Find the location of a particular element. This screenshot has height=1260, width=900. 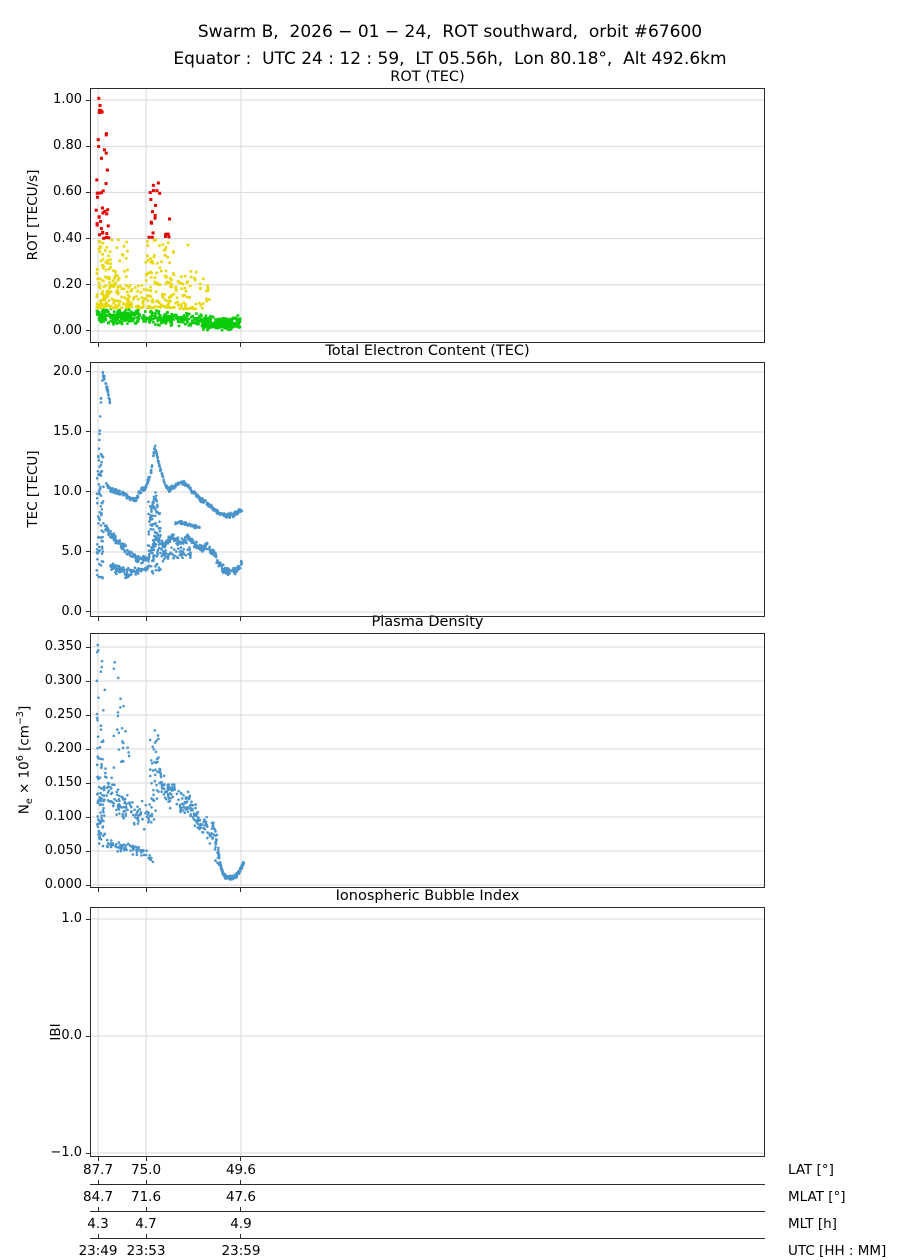

ylabel-part: e is located at coordinates (30, 801).